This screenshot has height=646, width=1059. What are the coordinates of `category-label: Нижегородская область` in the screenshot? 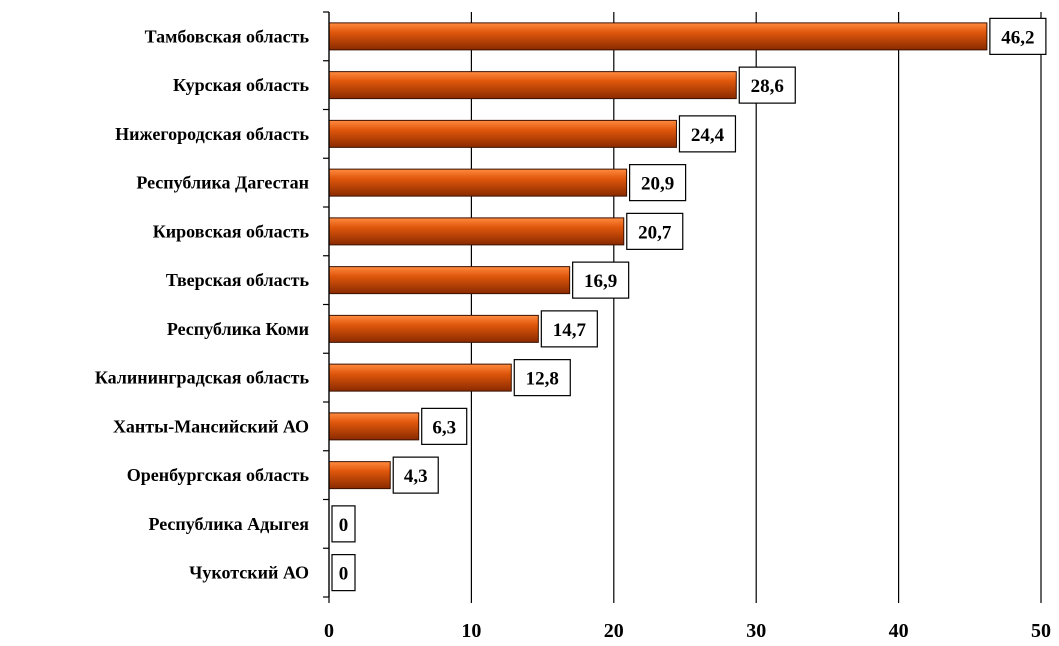 It's located at (212, 134).